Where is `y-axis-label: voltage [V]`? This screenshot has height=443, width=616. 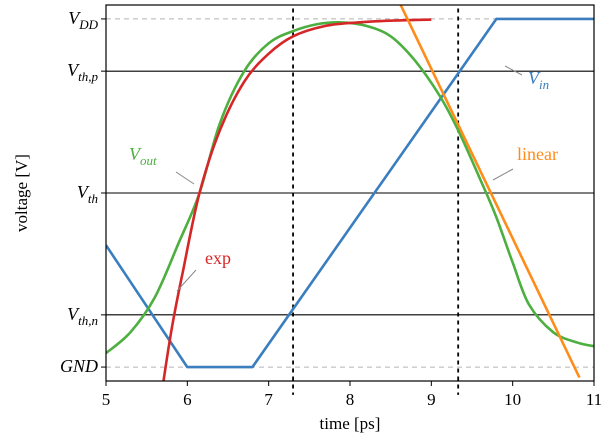 y-axis-label: voltage [V] is located at coordinates (21, 193).